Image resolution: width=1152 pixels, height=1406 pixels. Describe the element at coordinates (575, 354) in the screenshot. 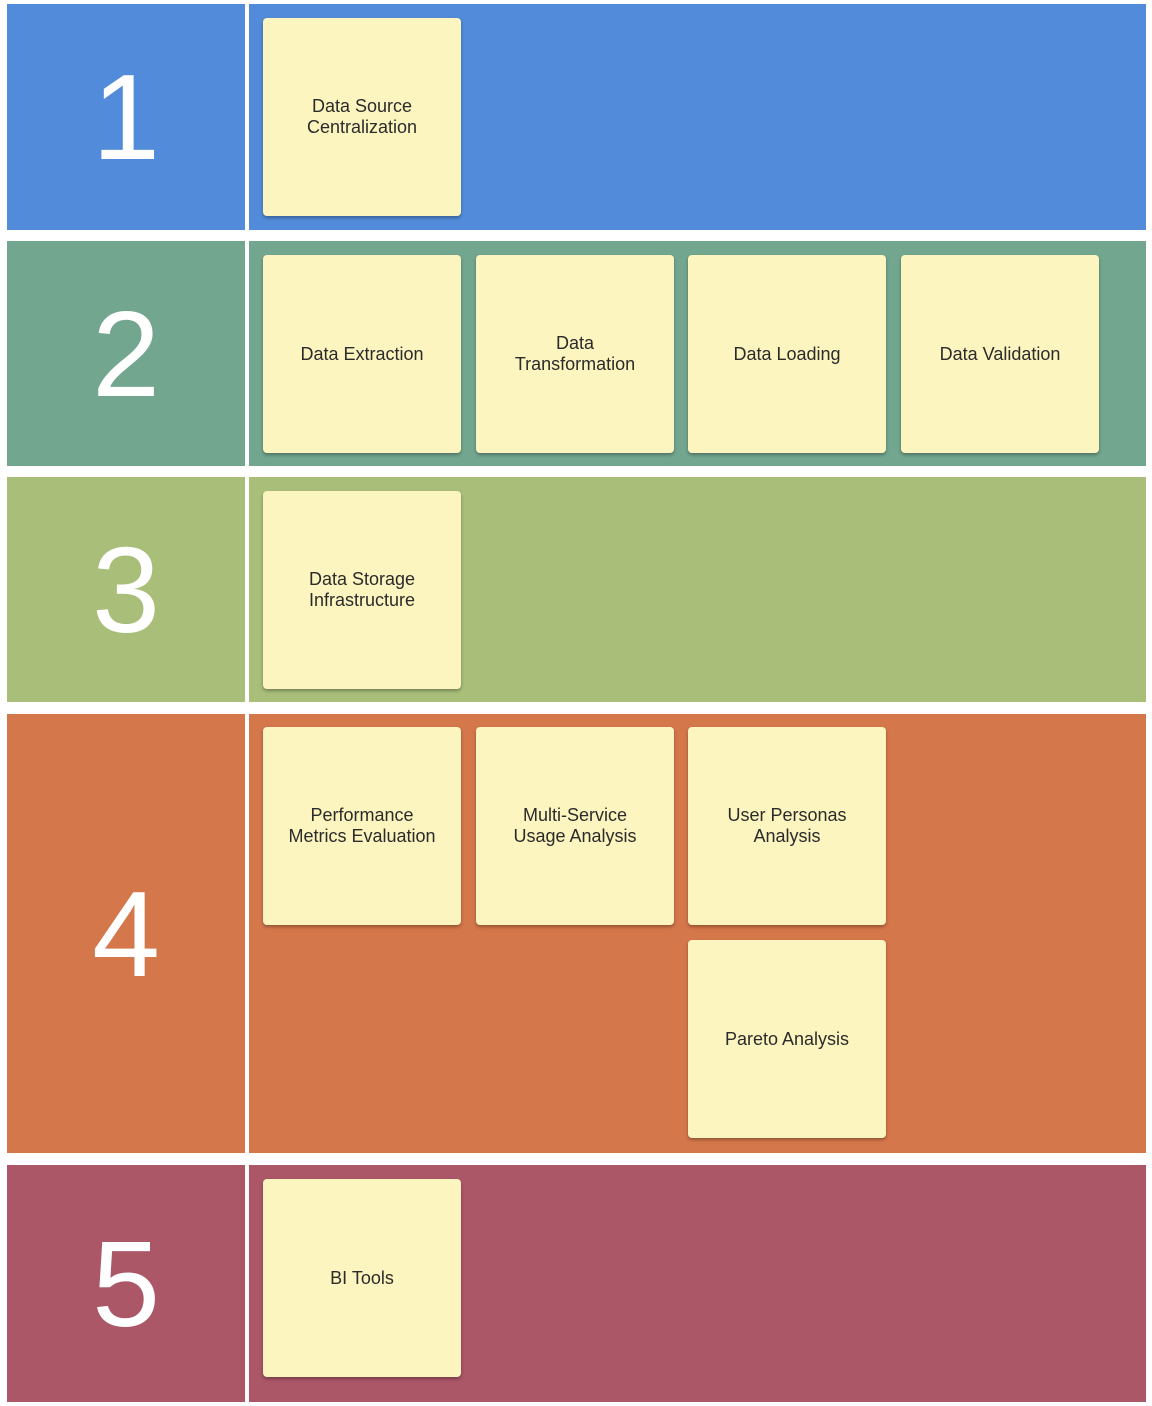

I see `sticky-note-data-transformation: Data Transformation` at that location.